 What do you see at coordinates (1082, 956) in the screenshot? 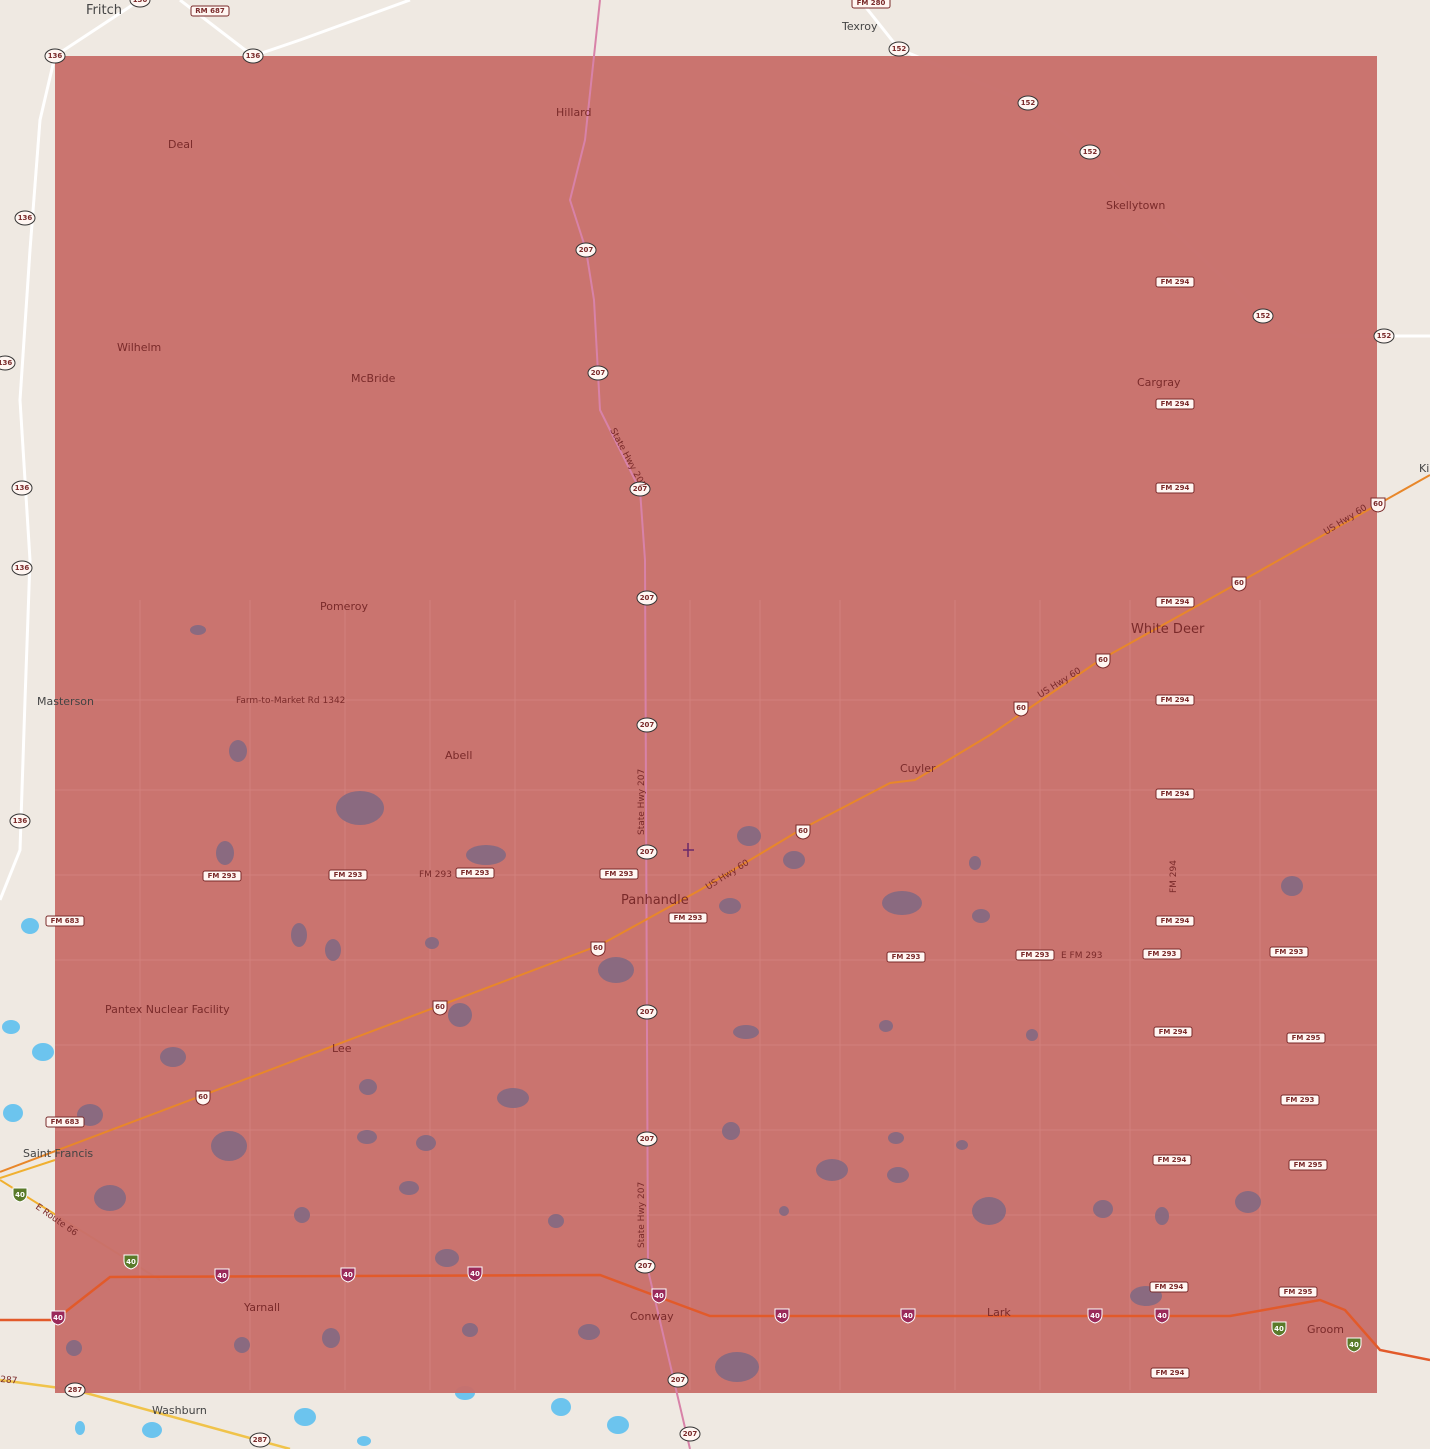
I see `road-label: E FM 293` at bounding box center [1082, 956].